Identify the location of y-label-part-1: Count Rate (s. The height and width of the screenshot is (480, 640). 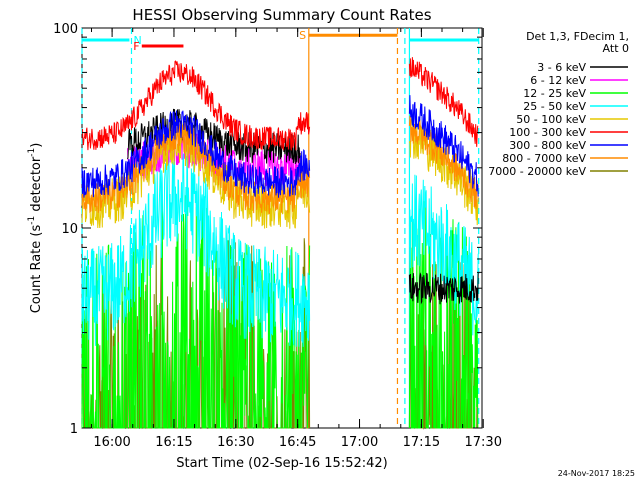
(36, 269).